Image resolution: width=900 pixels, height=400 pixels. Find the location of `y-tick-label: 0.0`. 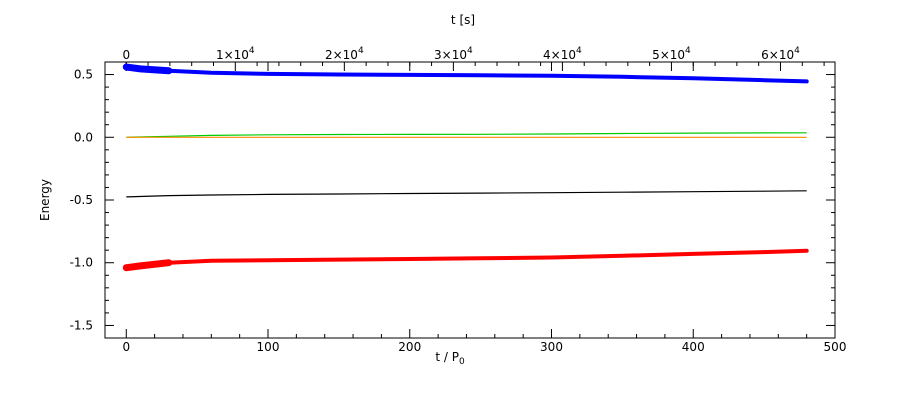

y-tick-label: 0.0 is located at coordinates (83, 137).